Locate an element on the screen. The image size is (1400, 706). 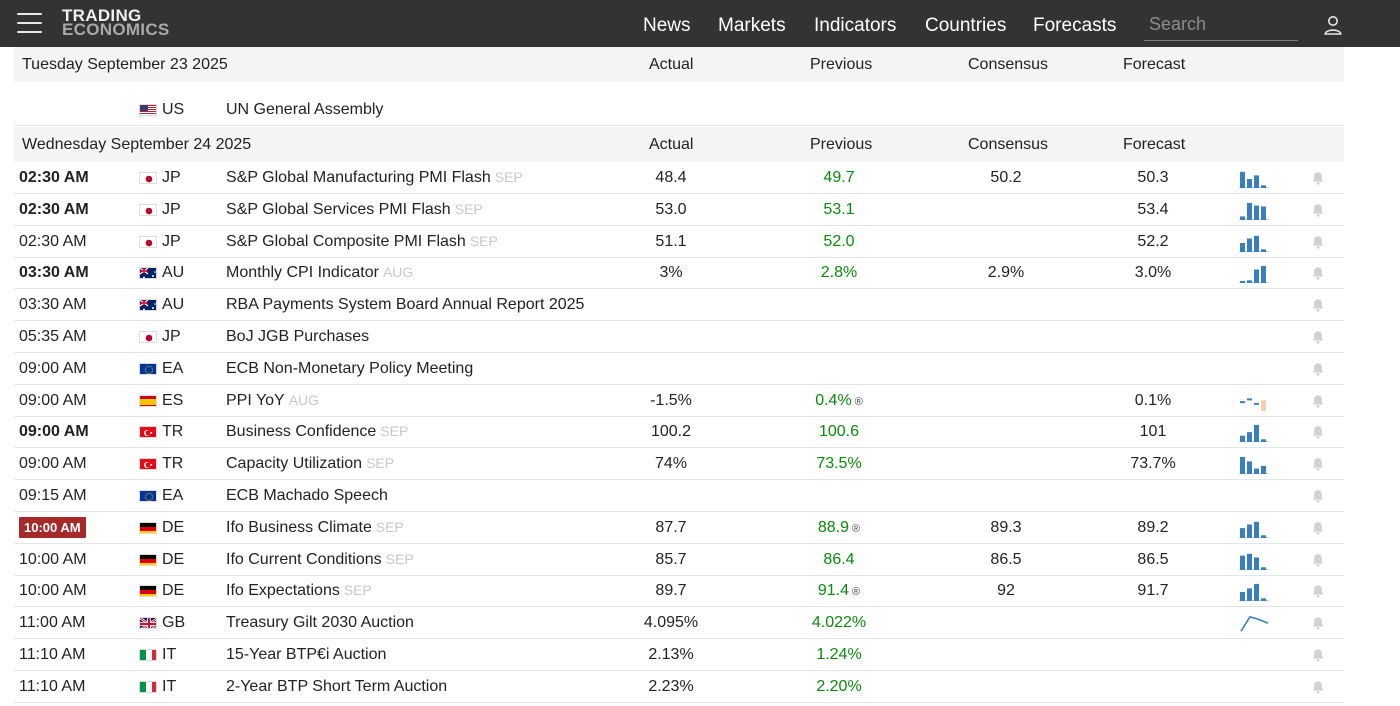
site-logo: TRADING ECONOMICS is located at coordinates (116, 22).